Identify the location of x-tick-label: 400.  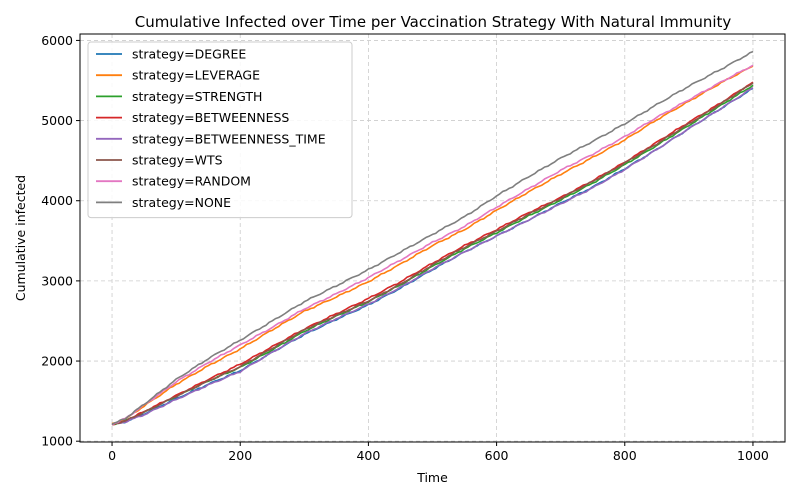
(368, 455).